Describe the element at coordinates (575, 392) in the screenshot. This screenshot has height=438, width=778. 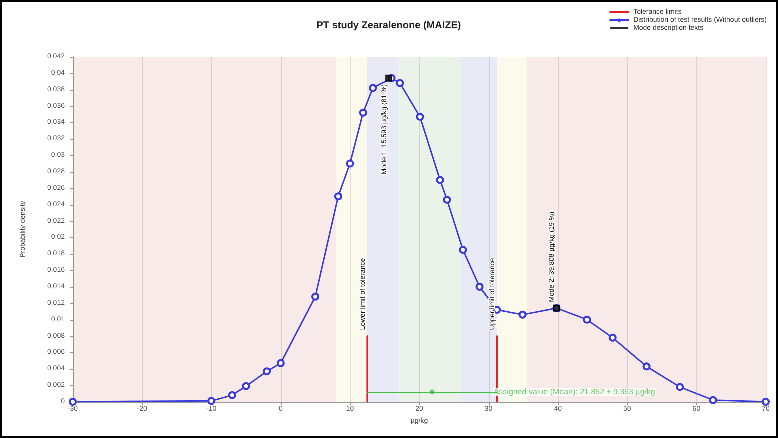
I see `text: Assigned value (Mean): 21.852 ± 9.363 µg/kg` at that location.